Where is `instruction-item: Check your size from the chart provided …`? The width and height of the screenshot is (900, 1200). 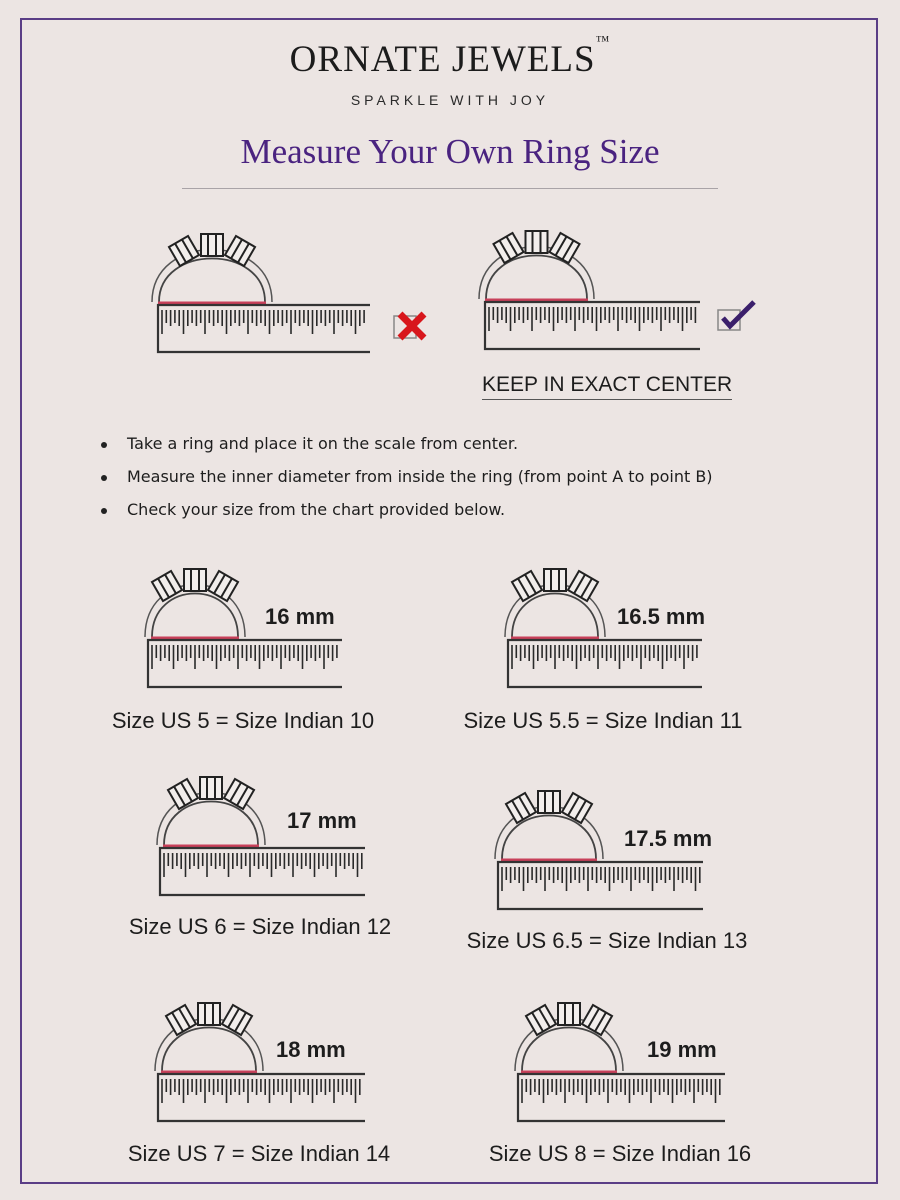 instruction-item: Check your size from the chart provided … is located at coordinates (405, 514).